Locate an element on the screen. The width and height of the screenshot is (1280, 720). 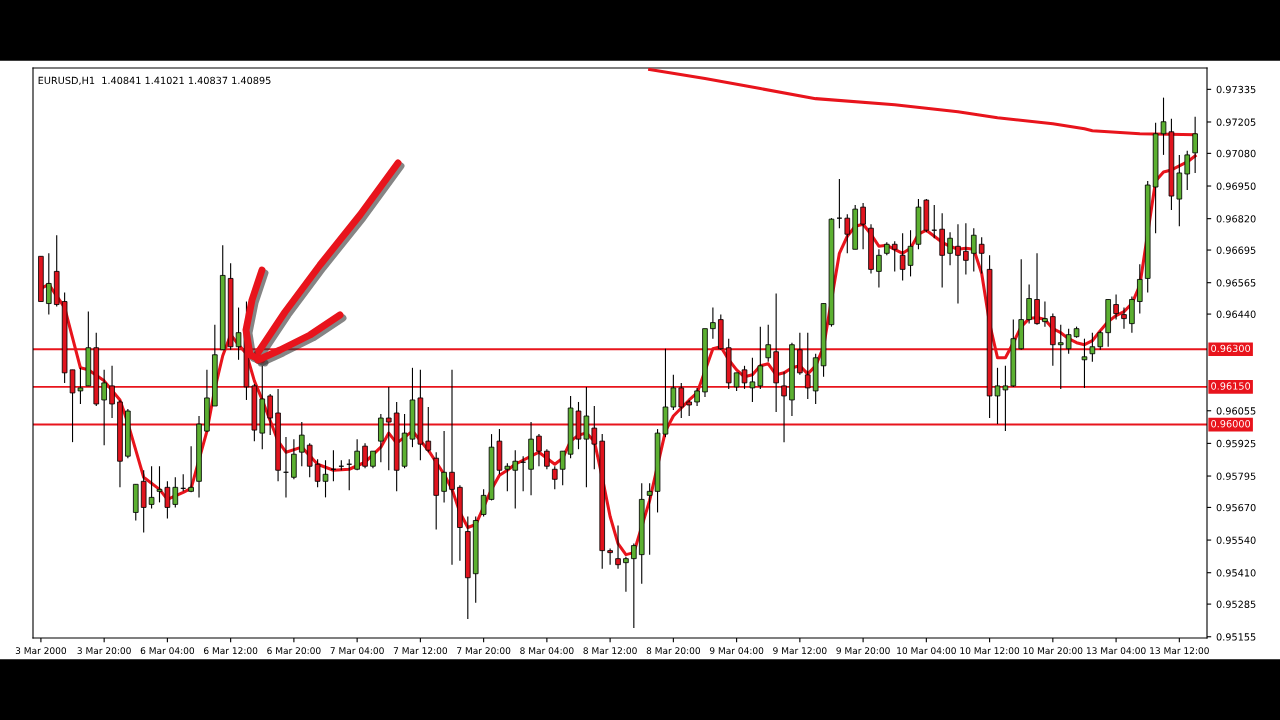
x-tick-label: 9 Mar 12:00 is located at coordinates (800, 651).